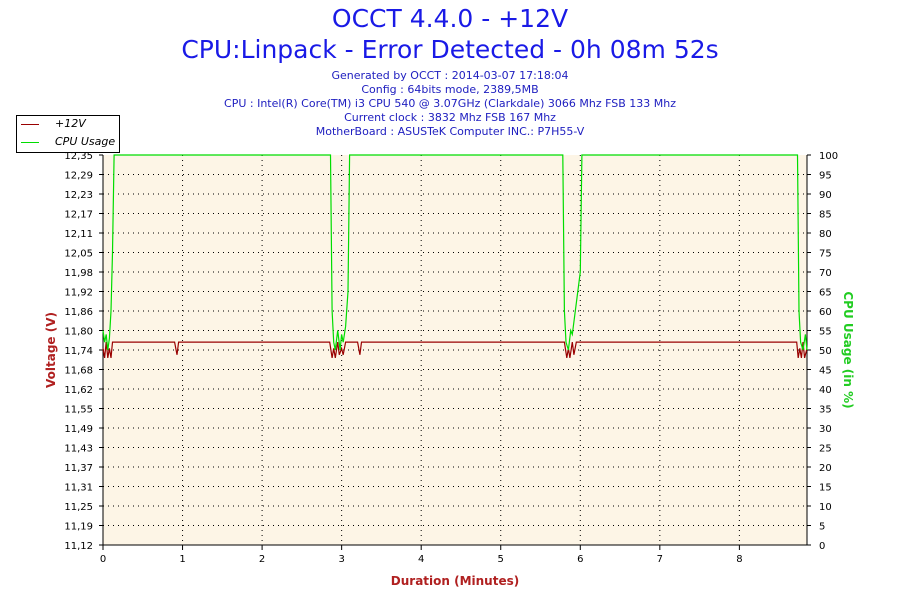  I want to click on x-tick-label: 2, so click(262, 559).